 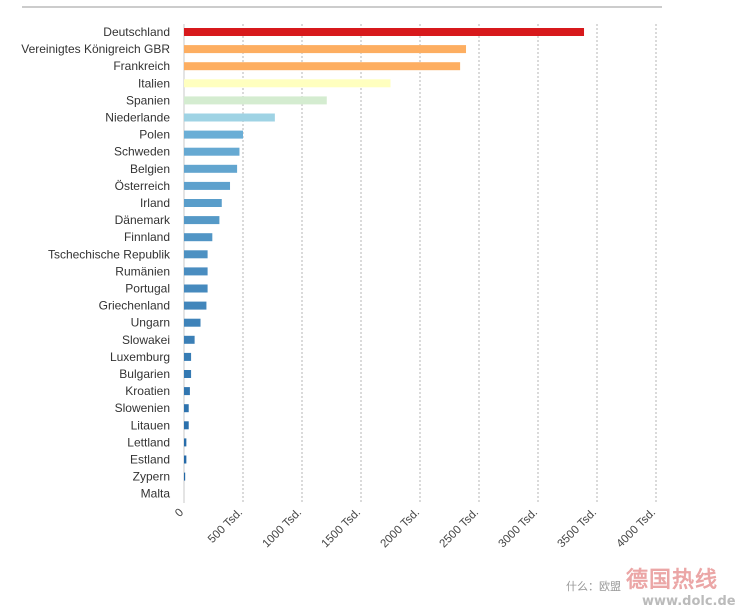 What do you see at coordinates (141, 66) in the screenshot?
I see `category-label: Frankreich` at bounding box center [141, 66].